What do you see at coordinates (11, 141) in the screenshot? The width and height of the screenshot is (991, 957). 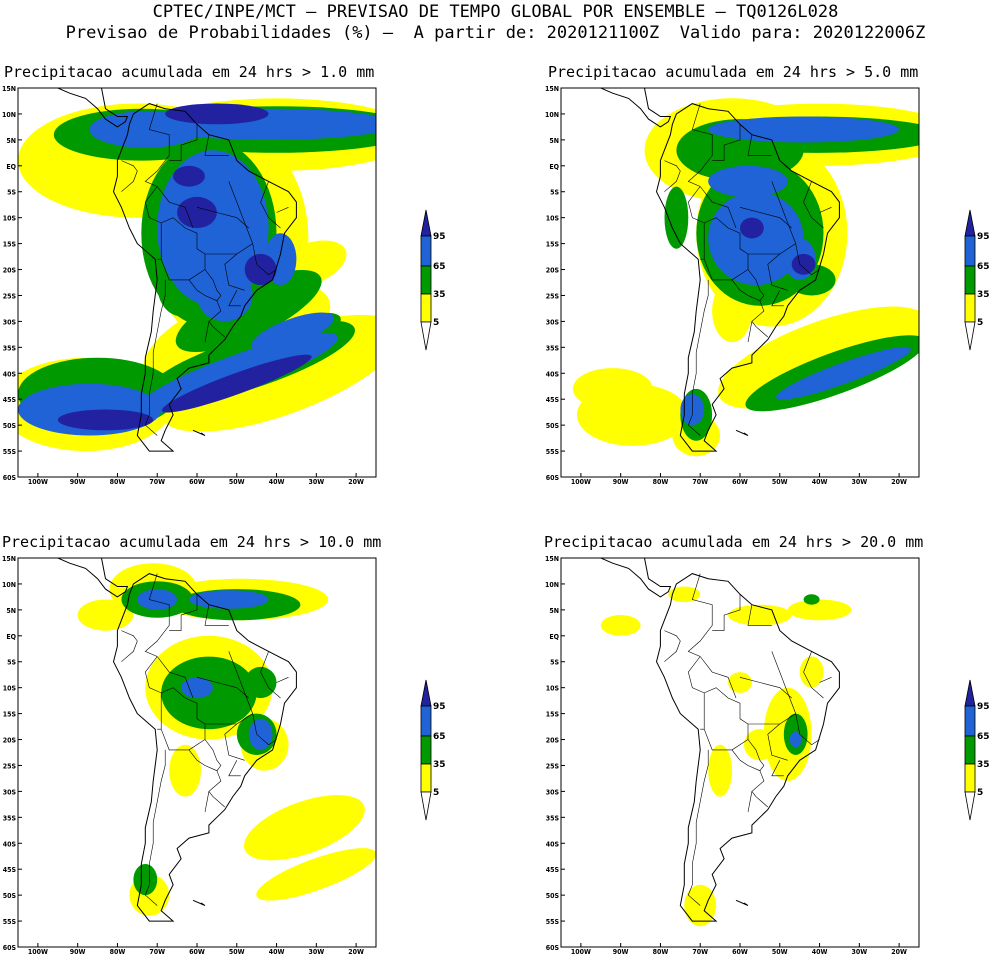 I see `lat-label: 5N` at bounding box center [11, 141].